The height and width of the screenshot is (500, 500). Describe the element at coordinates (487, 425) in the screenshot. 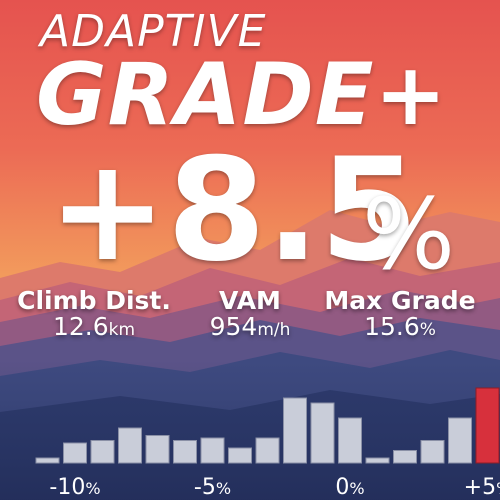

I see `histogram-bar-current` at that location.